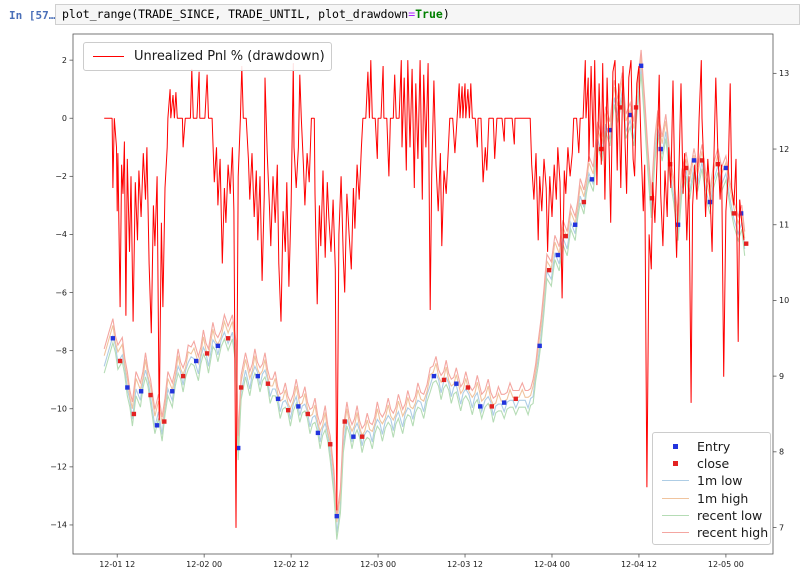 The height and width of the screenshot is (575, 800). Describe the element at coordinates (108, 56) in the screenshot. I see `drawdown-line-sample` at that location.